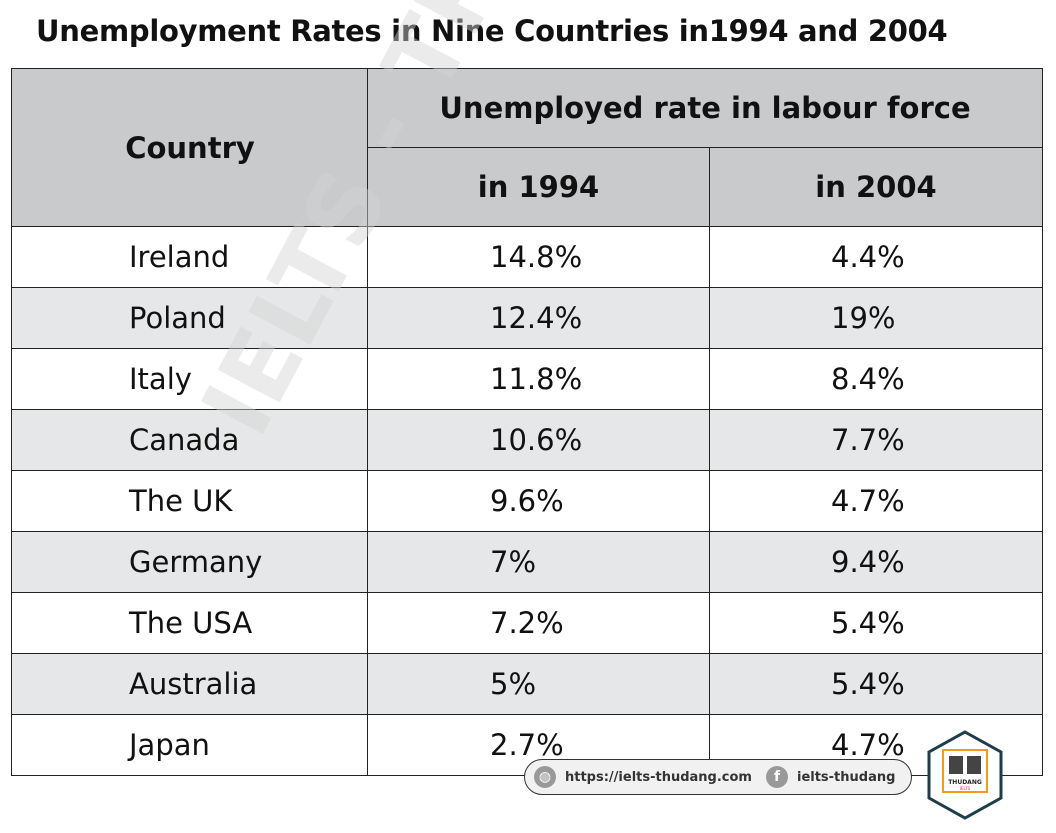 The width and height of the screenshot is (1056, 833). Describe the element at coordinates (189, 562) in the screenshot. I see `country-cell: Germany` at that location.